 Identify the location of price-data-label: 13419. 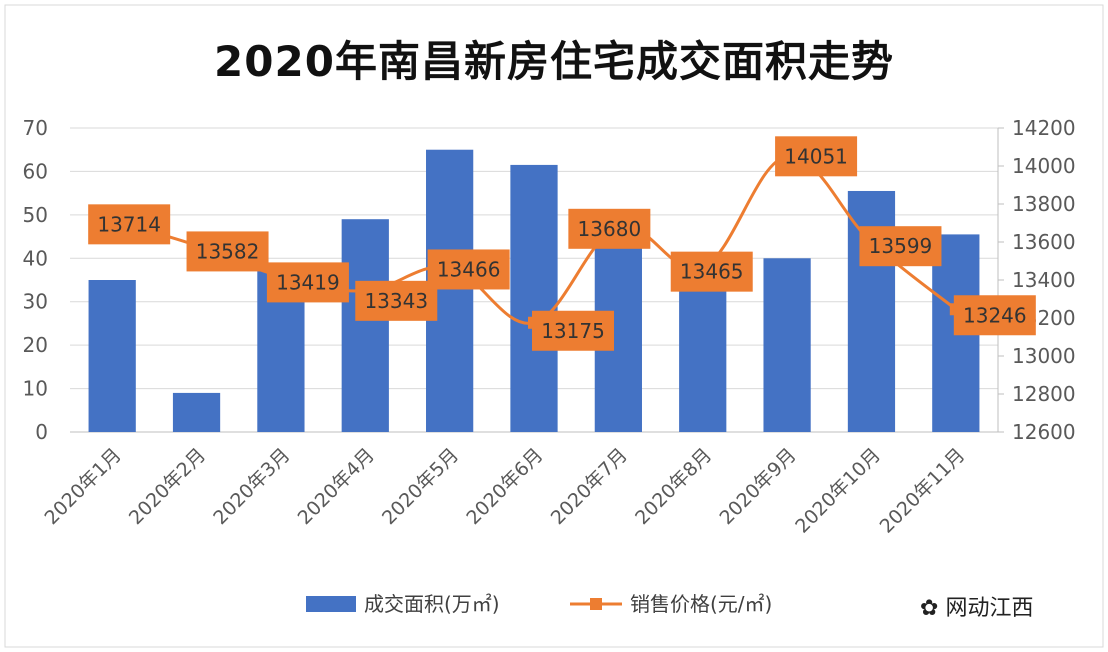
(308, 282).